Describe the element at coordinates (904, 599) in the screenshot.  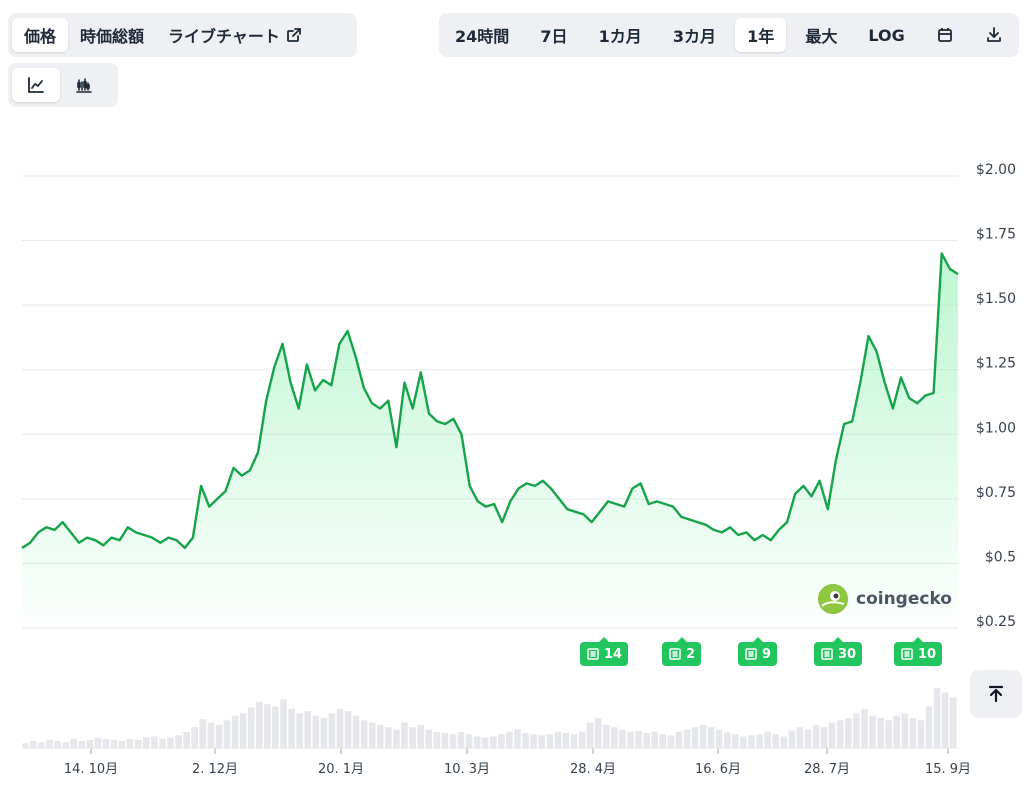
I see `coingecko-wordmark: coingecko` at that location.